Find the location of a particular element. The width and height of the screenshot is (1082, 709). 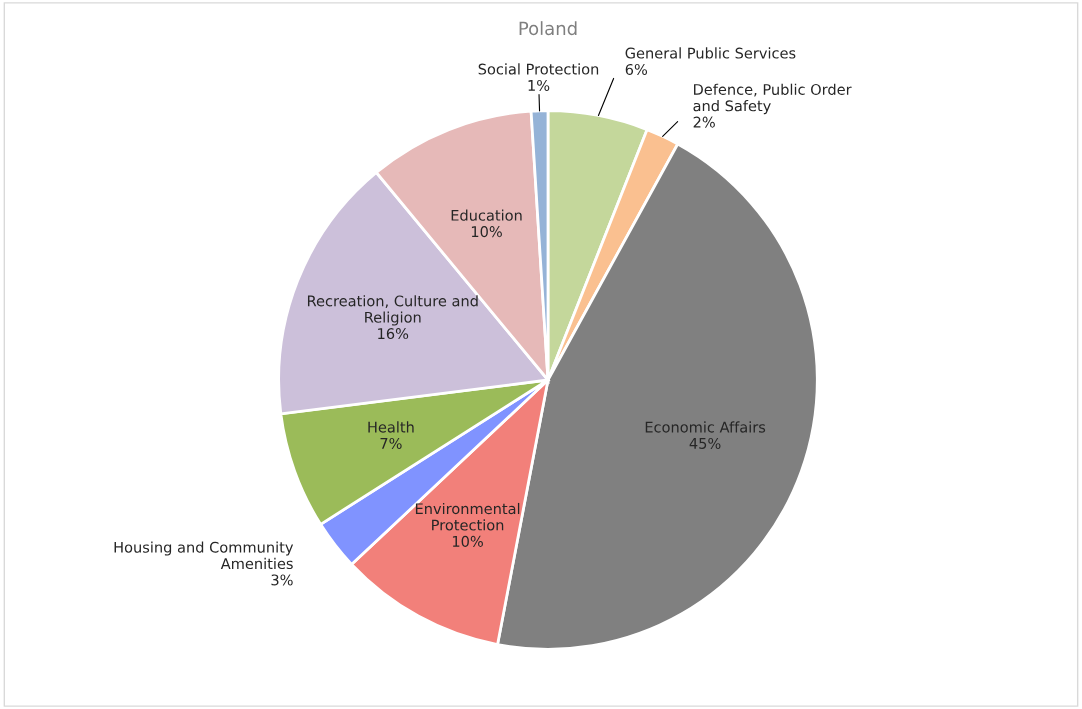

data-label: 2% is located at coordinates (704, 122).